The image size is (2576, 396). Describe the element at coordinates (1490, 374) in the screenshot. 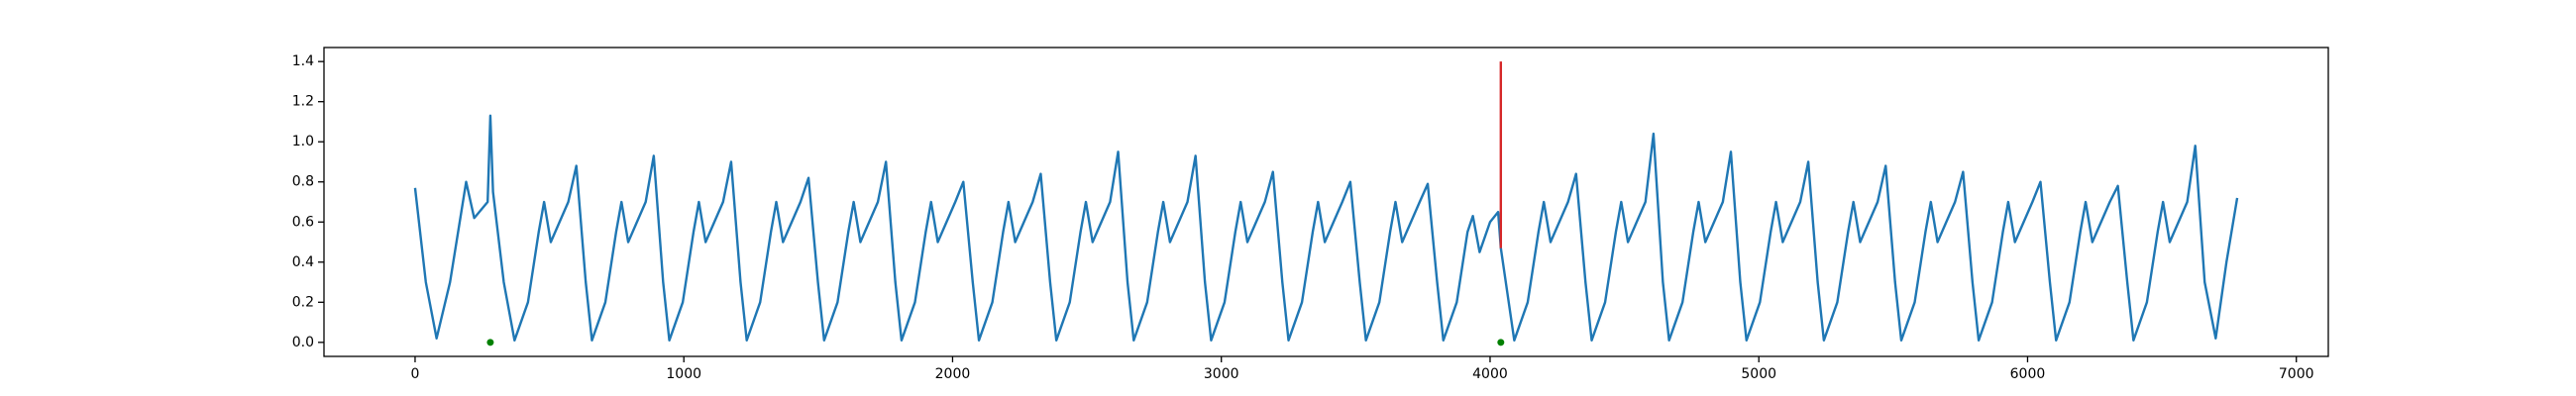

I see `x-tick-label: 4000` at that location.